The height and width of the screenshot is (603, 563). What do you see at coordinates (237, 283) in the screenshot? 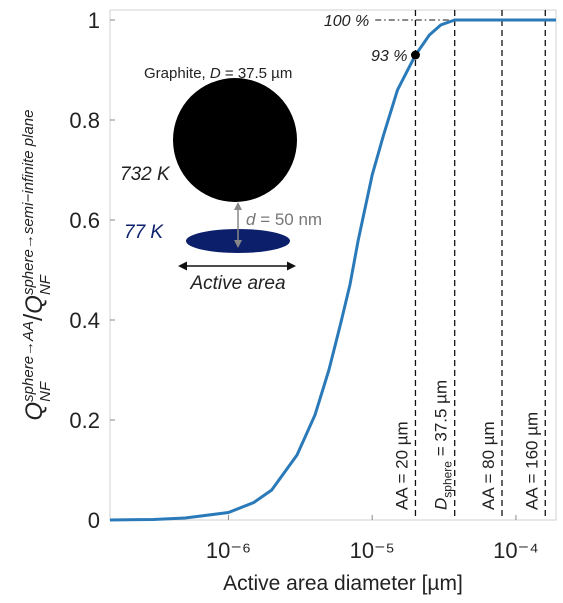
I see `area-label: Active area` at bounding box center [237, 283].